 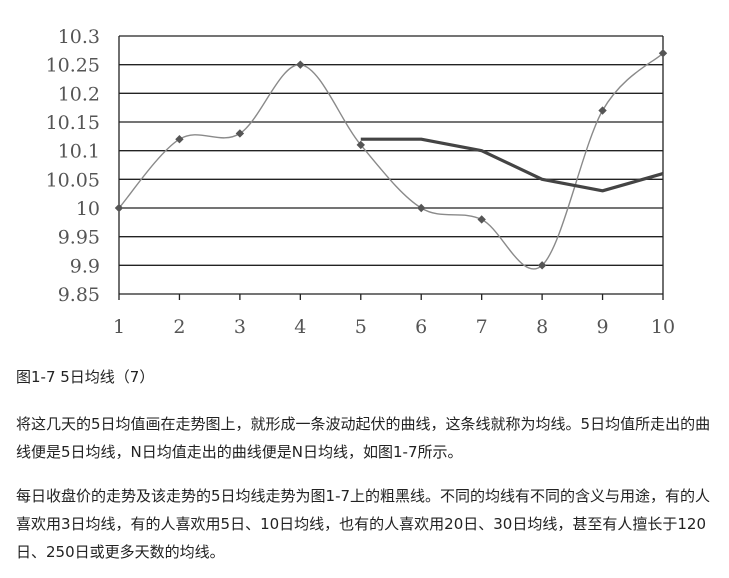 What do you see at coordinates (73, 123) in the screenshot?
I see `y-tick-label: 10.15` at bounding box center [73, 123].